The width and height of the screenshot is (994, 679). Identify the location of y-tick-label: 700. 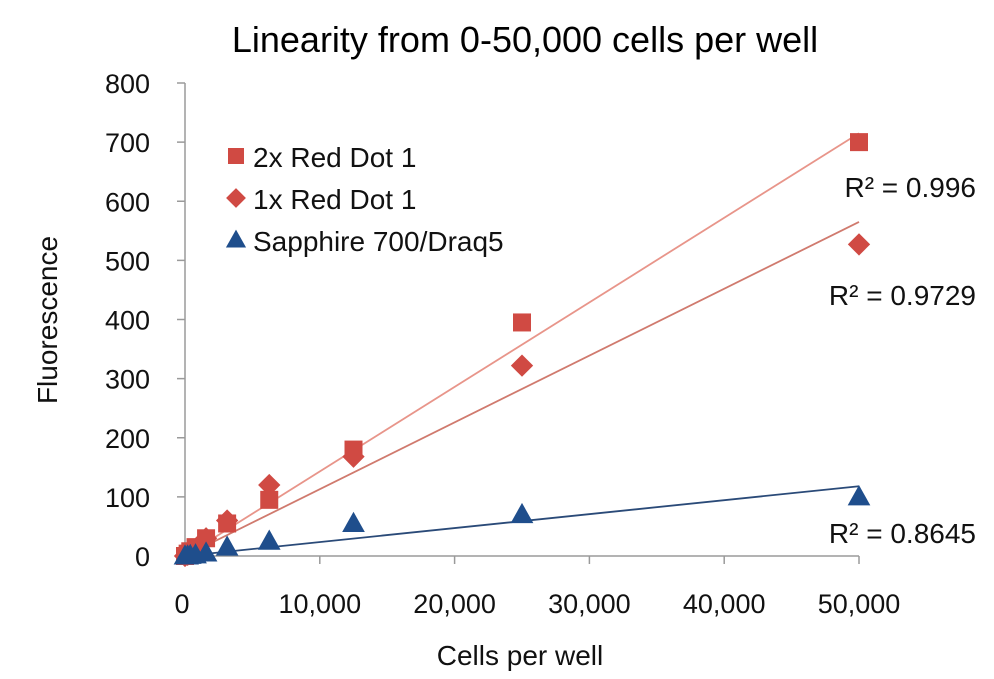
(127, 143).